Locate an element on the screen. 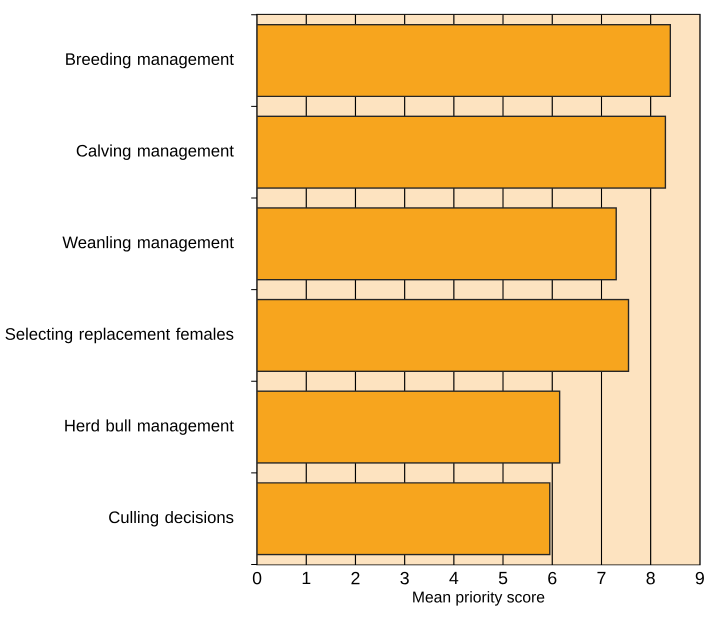  x-tick-label: 3 is located at coordinates (404, 578).